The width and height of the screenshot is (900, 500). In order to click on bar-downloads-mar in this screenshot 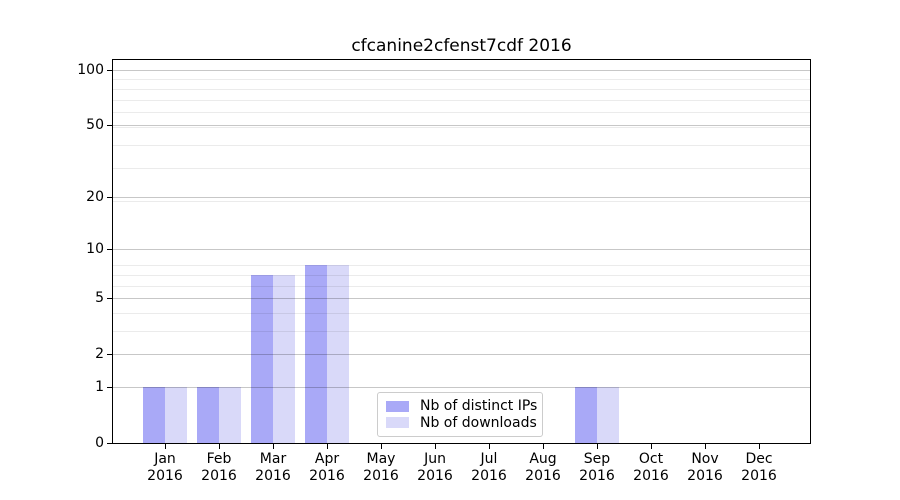, I will do `click(284, 359)`.